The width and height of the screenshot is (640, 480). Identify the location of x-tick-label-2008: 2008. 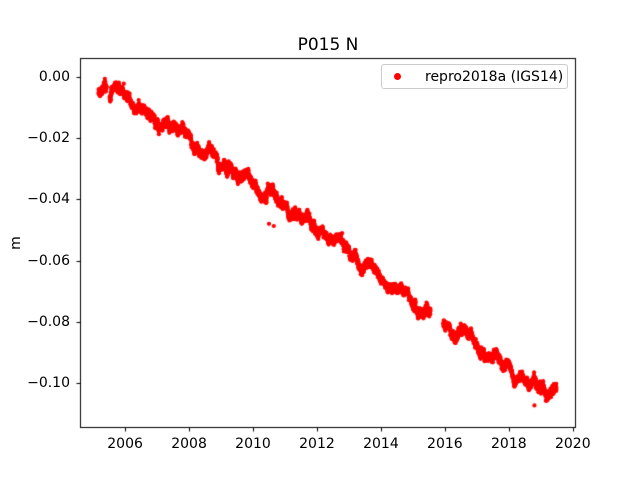
(189, 444).